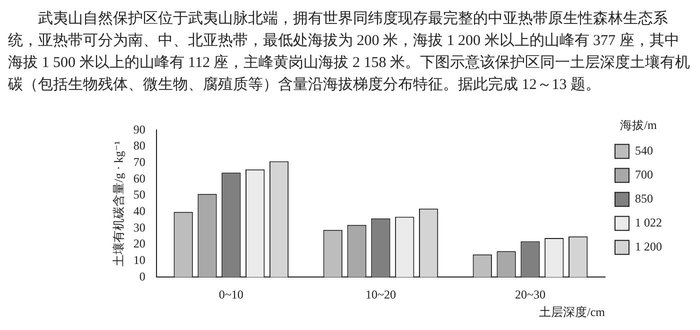 This screenshot has width=700, height=330. I want to click on legend-label: 700, so click(644, 175).